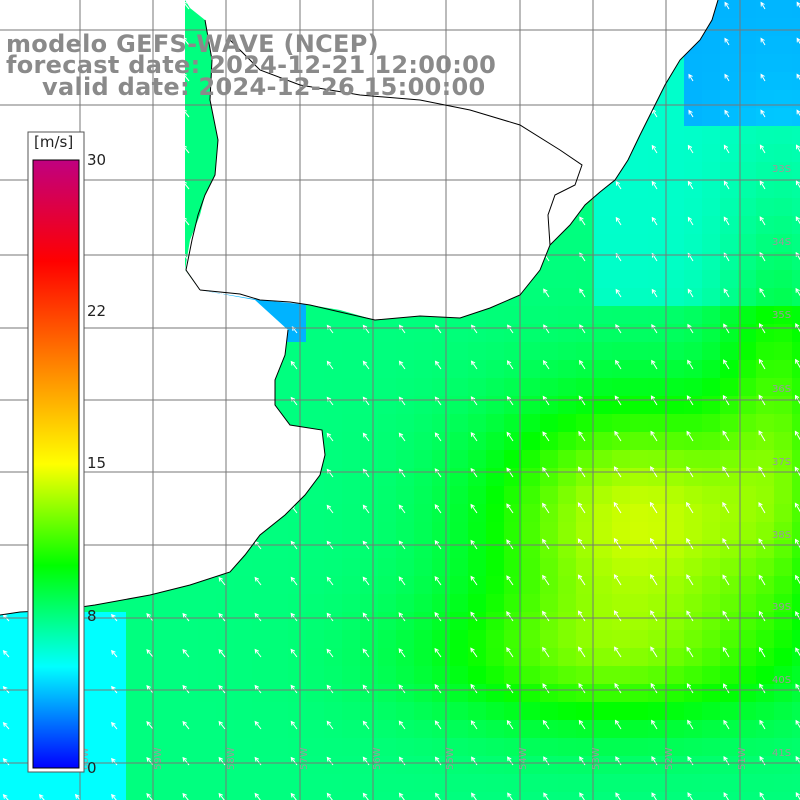  I want to click on lon-label: 53W, so click(596, 758).